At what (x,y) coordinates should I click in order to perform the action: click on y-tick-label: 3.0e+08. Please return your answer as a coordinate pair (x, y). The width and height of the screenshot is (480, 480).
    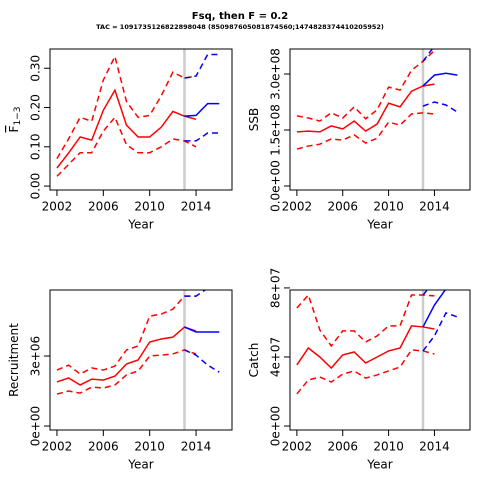
    Looking at the image, I should click on (276, 74).